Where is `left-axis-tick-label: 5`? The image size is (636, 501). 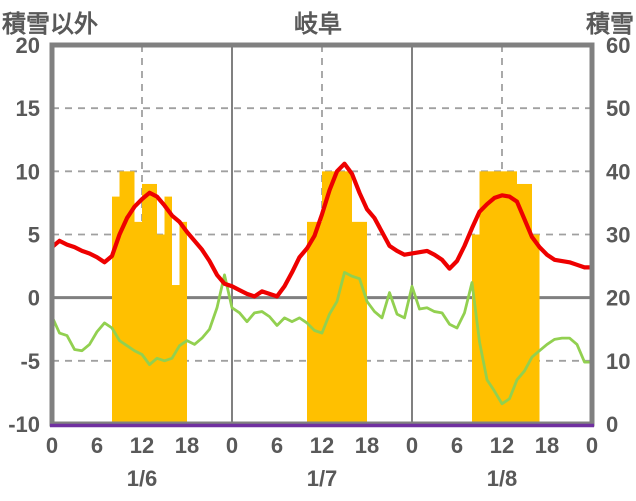
left-axis-tick-label: 5 is located at coordinates (34, 235).